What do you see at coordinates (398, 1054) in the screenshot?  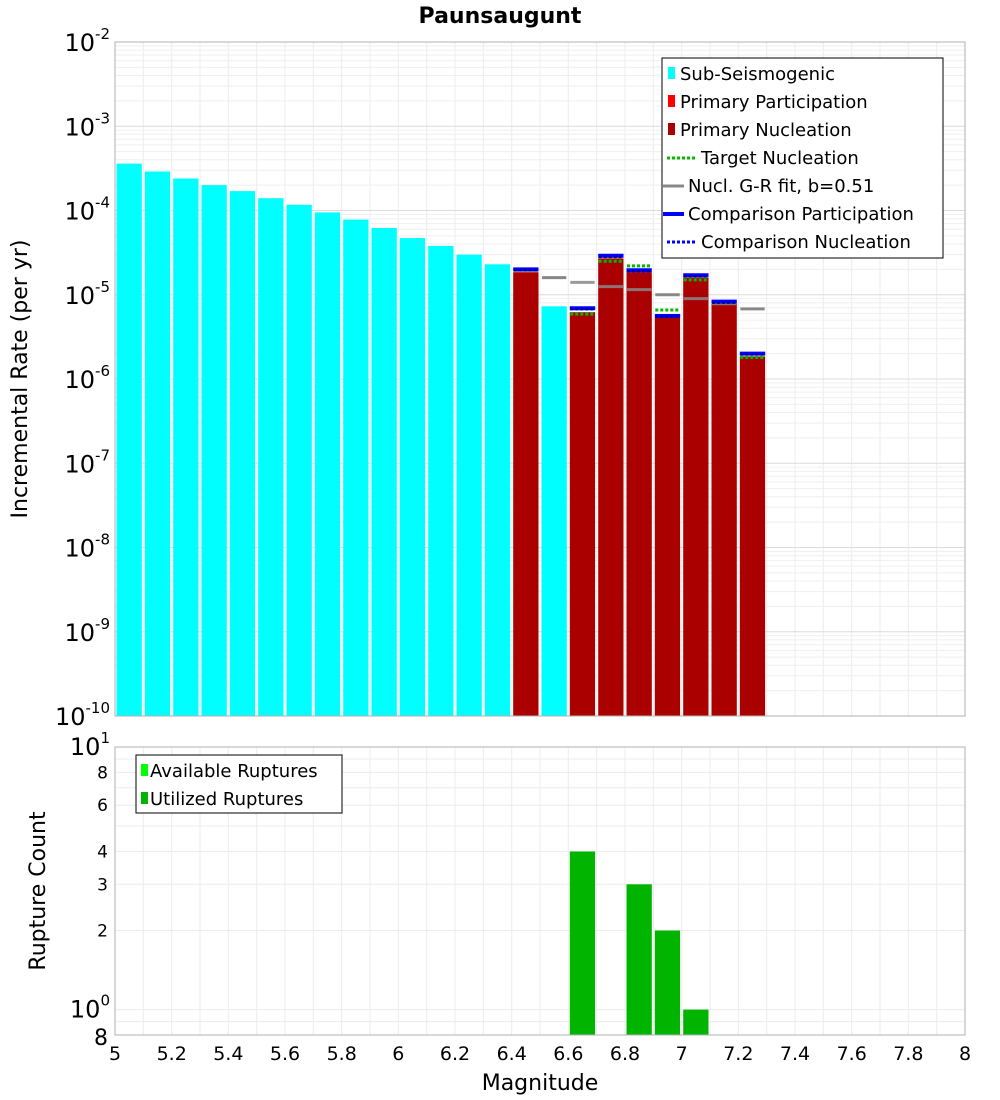 I see `x-tick-label: 6` at bounding box center [398, 1054].